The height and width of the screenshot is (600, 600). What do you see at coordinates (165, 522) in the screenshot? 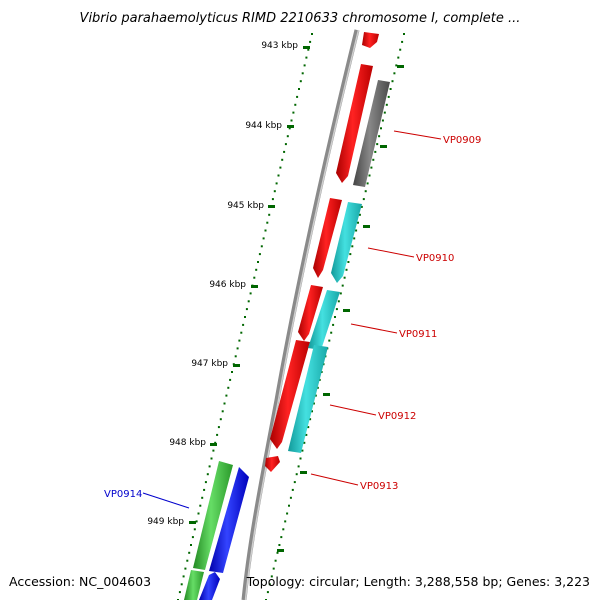
I see `ruler-tick-label: 949 kbp` at bounding box center [165, 522].